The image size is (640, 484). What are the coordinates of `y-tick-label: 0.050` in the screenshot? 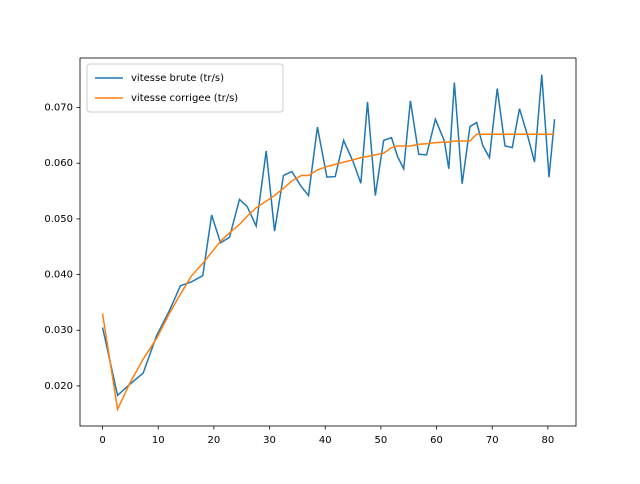 It's located at (58, 219).